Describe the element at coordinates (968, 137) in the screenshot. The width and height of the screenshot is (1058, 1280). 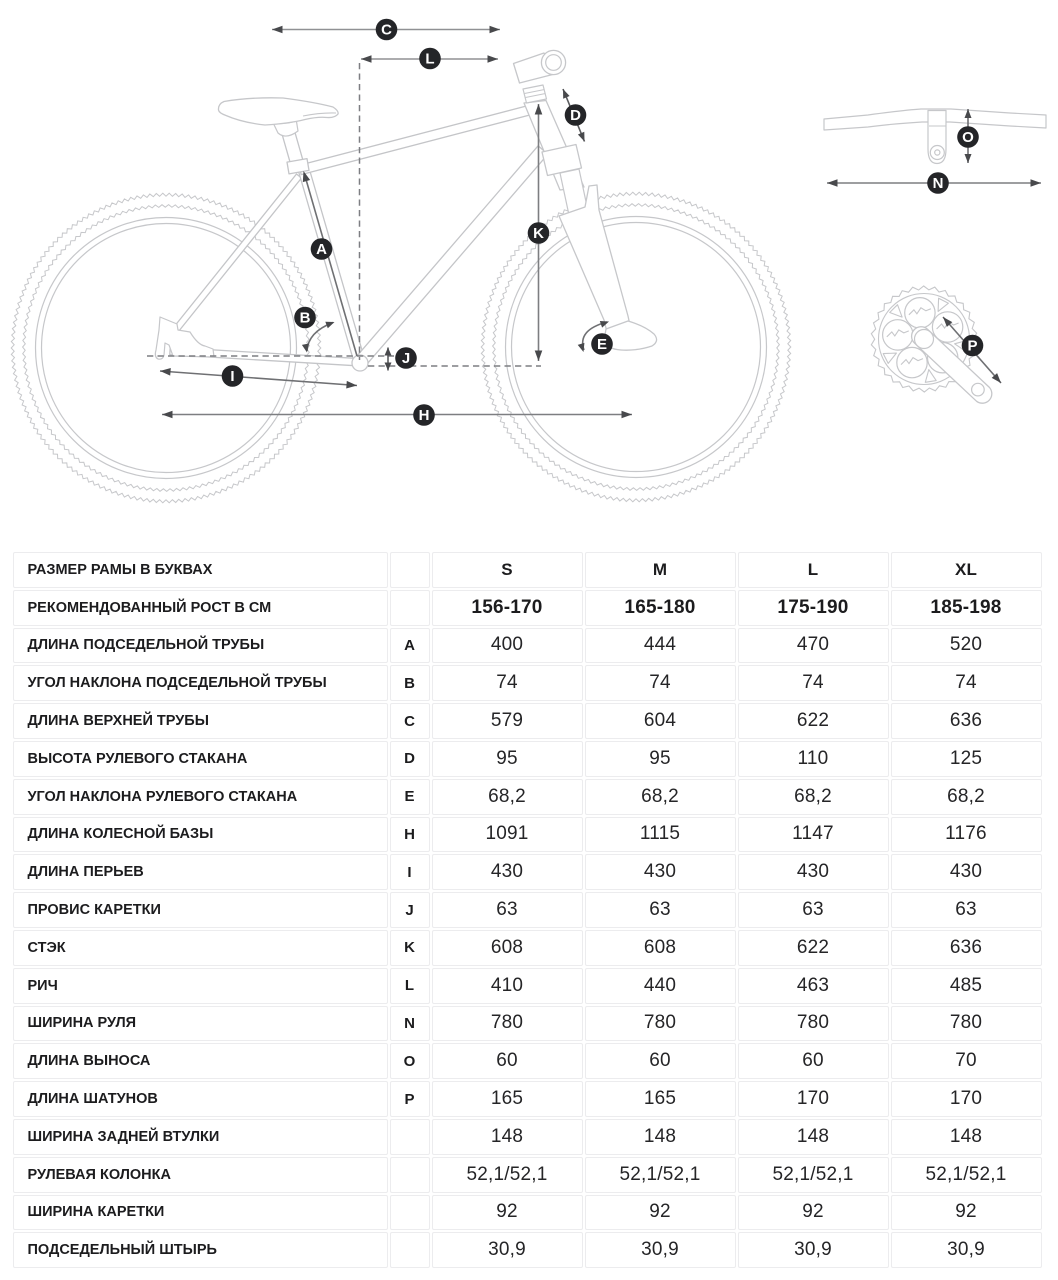
I see `svg-text: O` at that location.